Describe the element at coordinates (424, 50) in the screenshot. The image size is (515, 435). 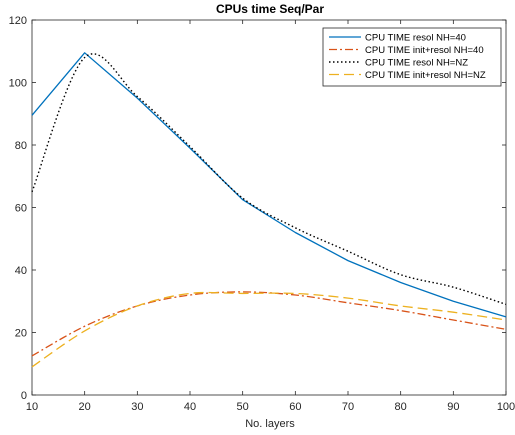
I see `legend-label-2: CPU TIME init+resol NH=40` at that location.